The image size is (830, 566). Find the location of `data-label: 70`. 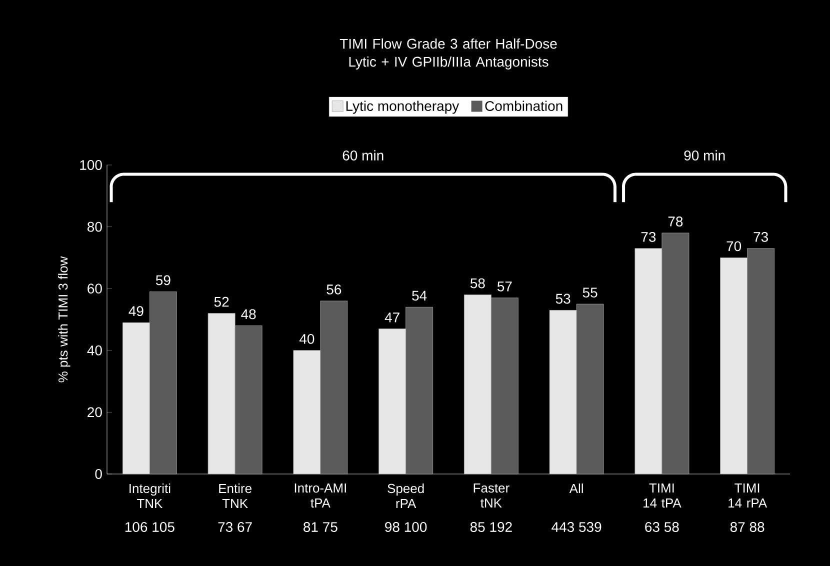

data-label: 70 is located at coordinates (734, 246).